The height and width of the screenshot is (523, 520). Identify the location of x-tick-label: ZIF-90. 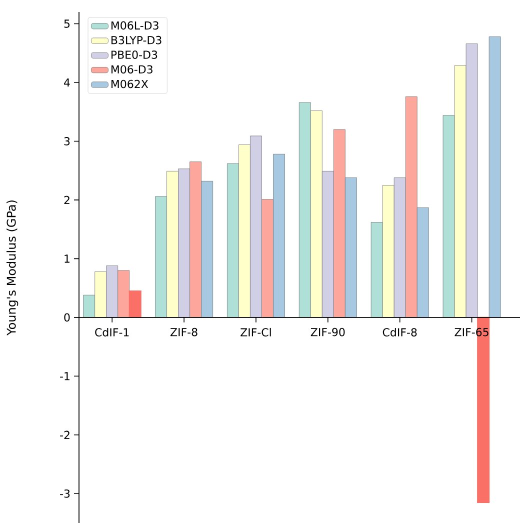
(327, 332).